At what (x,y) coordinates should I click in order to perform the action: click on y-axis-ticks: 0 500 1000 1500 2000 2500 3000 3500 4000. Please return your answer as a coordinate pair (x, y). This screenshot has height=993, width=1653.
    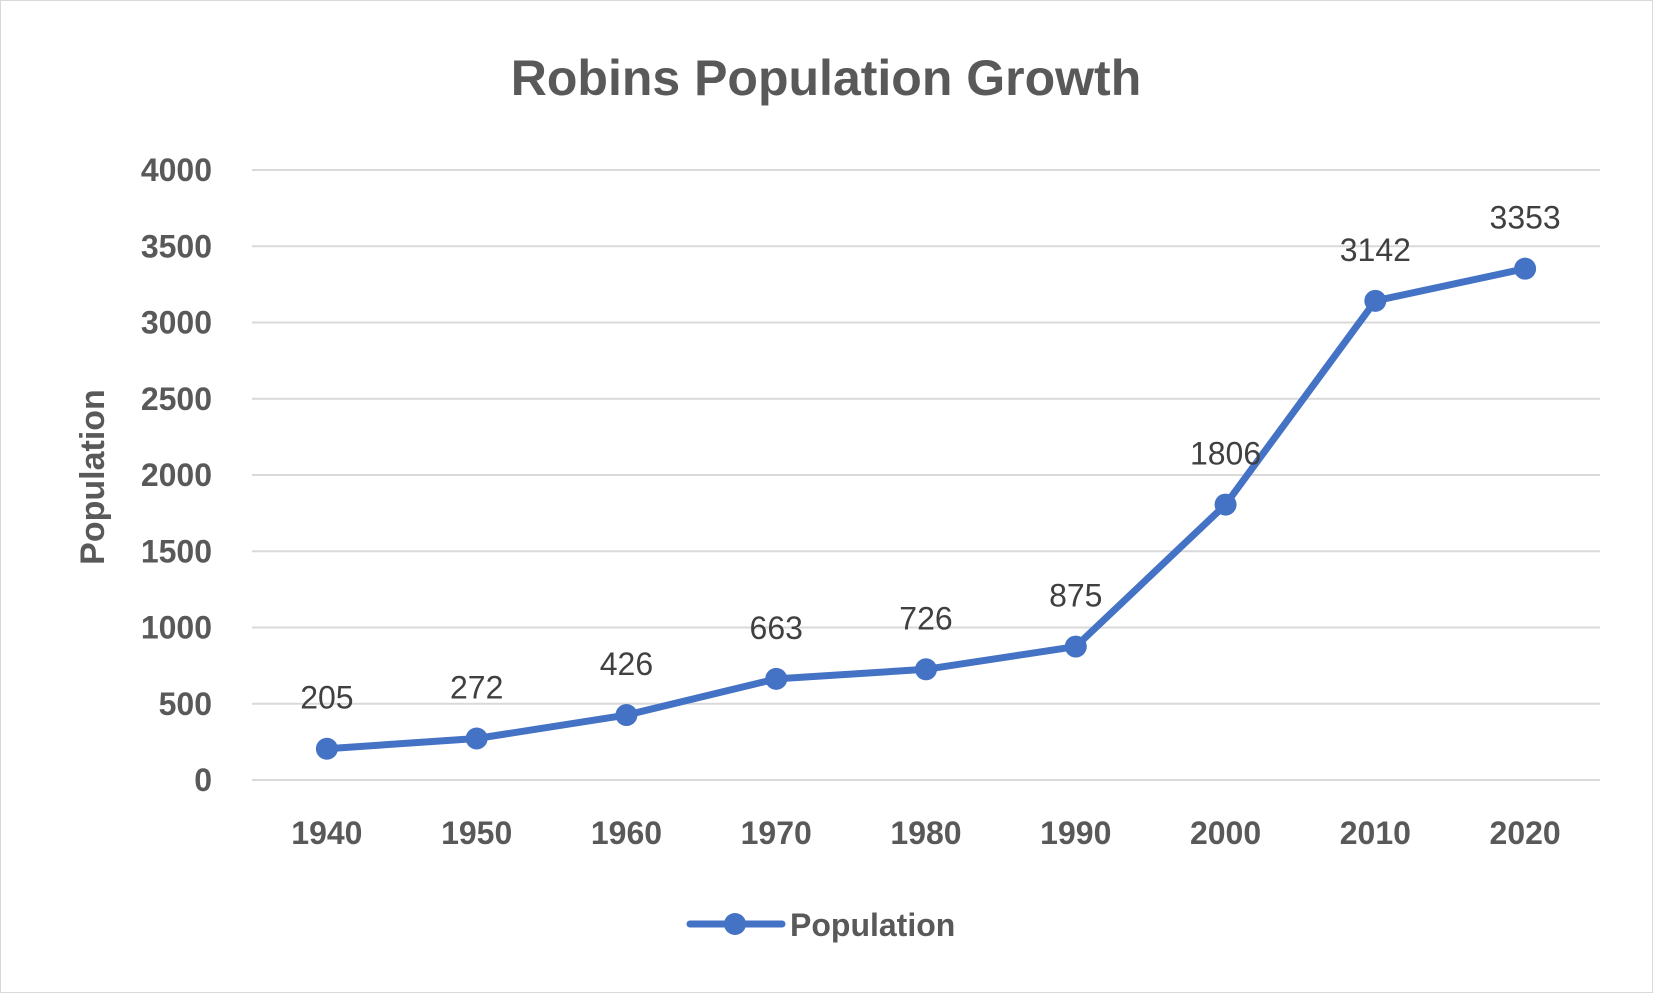
    Looking at the image, I should click on (176, 475).